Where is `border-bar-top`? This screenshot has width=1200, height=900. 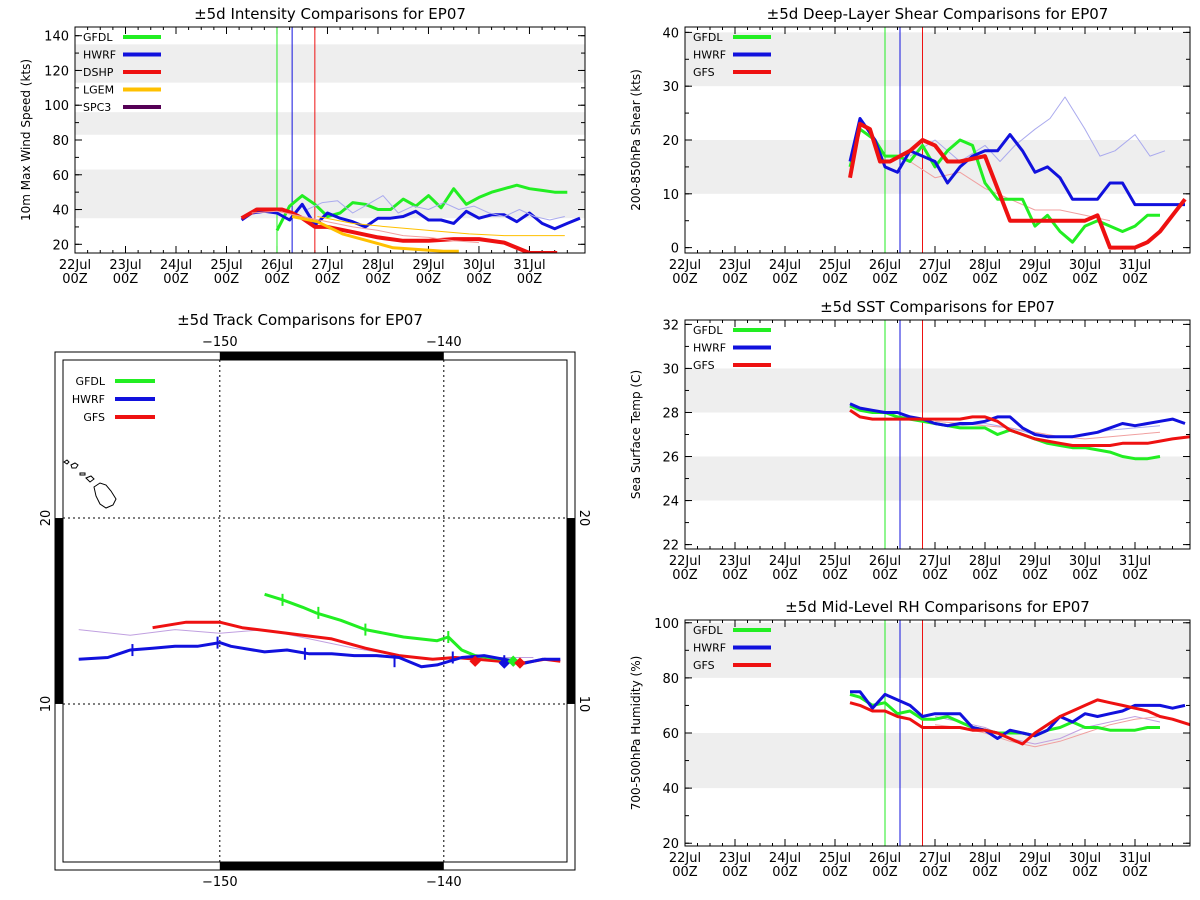
border-bar-top is located at coordinates (331, 356).